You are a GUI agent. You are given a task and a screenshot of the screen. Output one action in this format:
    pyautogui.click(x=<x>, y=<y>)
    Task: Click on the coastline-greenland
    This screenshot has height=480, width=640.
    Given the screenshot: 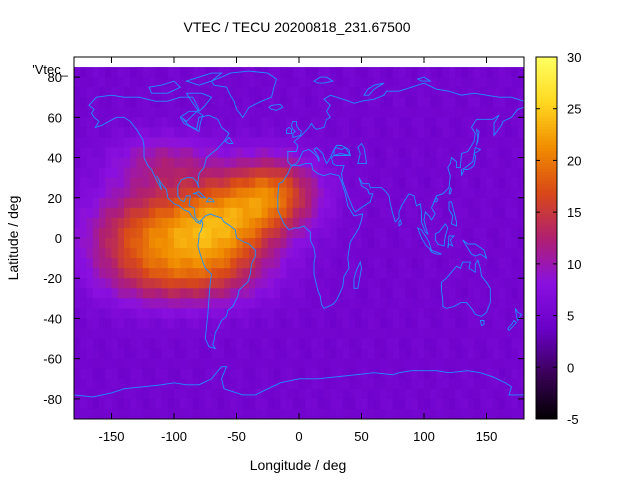 What is the action you would take?
    pyautogui.click(x=244, y=94)
    